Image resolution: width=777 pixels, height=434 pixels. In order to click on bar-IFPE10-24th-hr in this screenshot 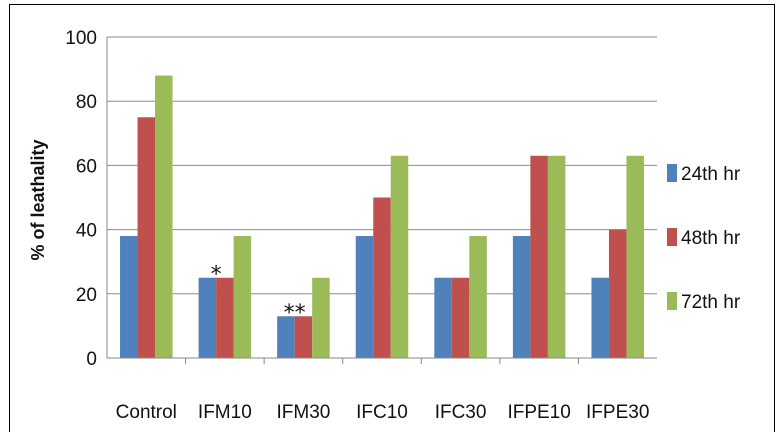, I will do `click(521, 297)`.